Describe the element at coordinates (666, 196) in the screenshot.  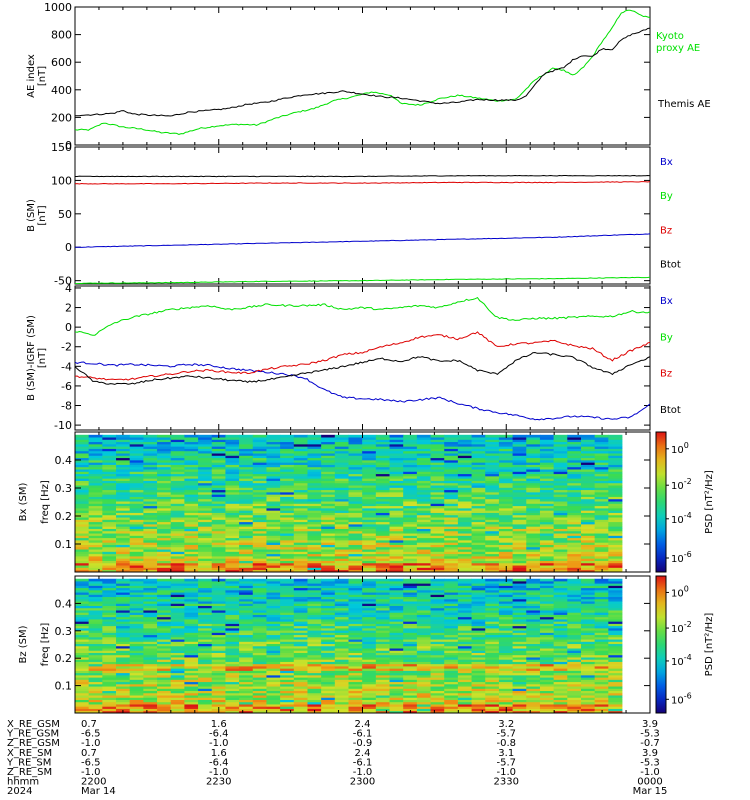
I see `legend-by-label: By` at that location.